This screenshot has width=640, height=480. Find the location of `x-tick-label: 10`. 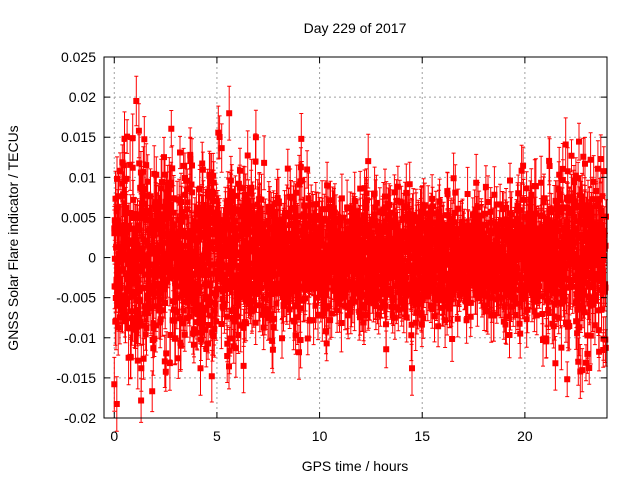

x-tick-label: 10 is located at coordinates (320, 436).